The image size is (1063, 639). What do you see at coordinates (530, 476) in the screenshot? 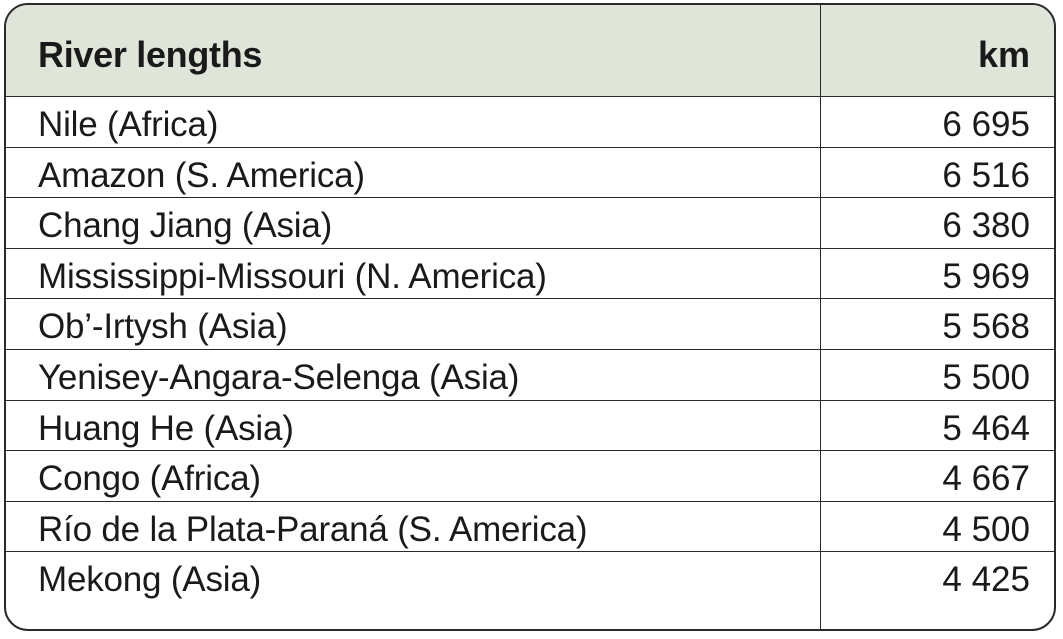
I see `table-row: Congo (Africa) 4 667` at bounding box center [530, 476].